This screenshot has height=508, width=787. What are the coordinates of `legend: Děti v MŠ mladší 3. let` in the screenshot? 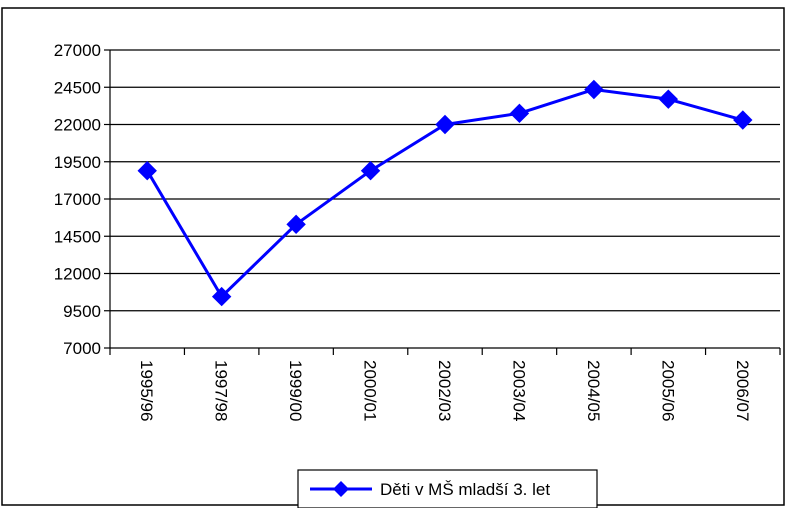 It's located at (447, 488).